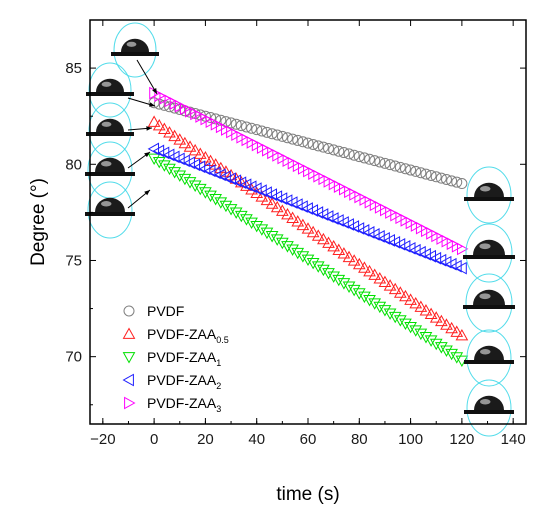 This screenshot has width=550, height=520. What do you see at coordinates (154, 439) in the screenshot?
I see `x-tick-label: 0` at bounding box center [154, 439].